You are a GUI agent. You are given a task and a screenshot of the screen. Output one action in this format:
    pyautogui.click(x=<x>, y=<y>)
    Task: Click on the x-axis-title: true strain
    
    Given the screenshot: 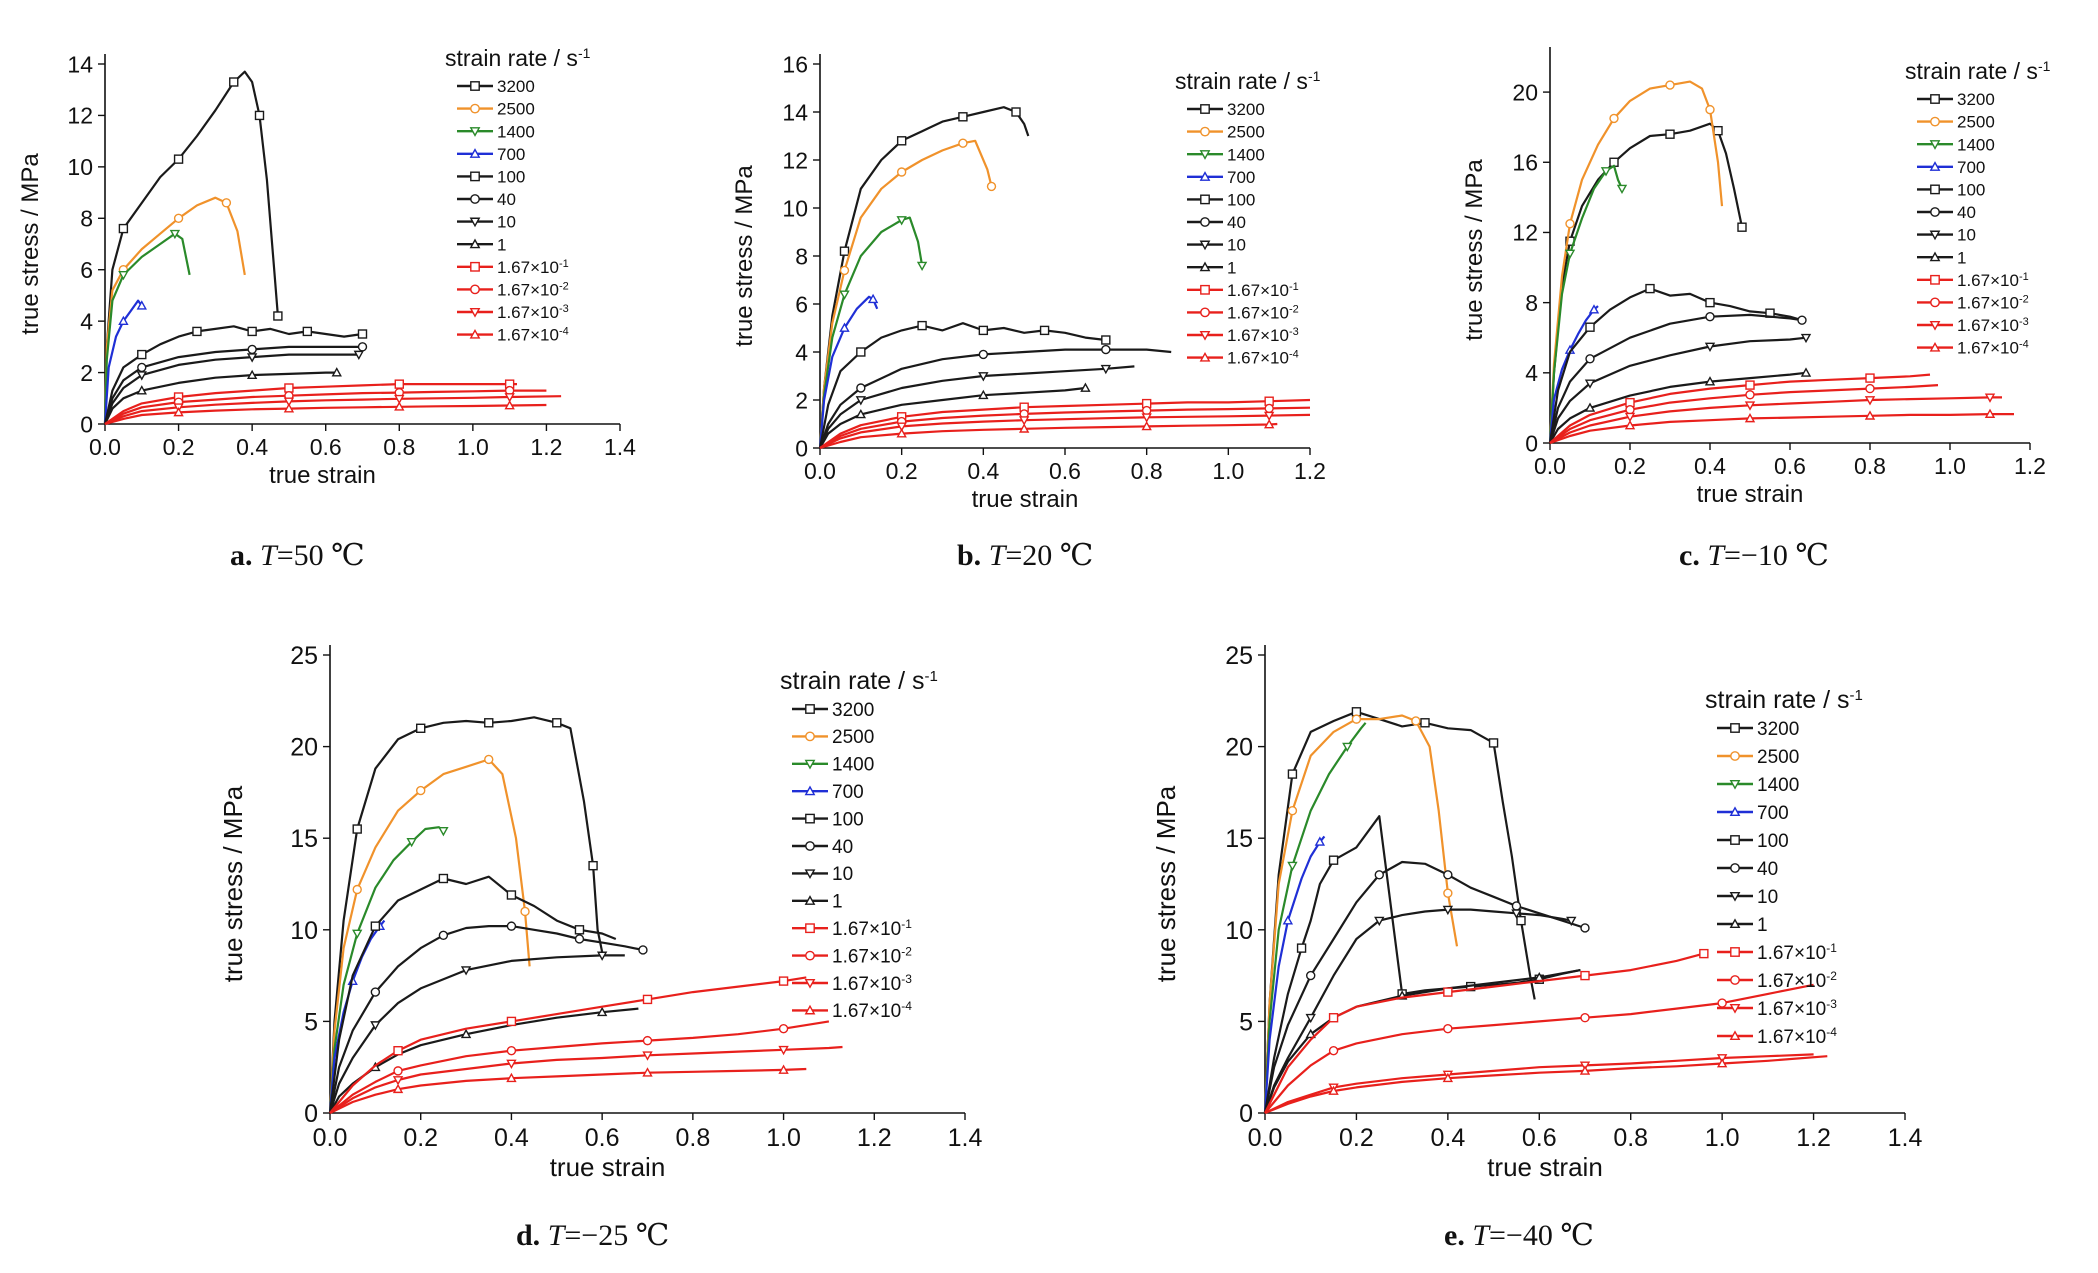 What is the action you would take?
    pyautogui.click(x=1025, y=499)
    